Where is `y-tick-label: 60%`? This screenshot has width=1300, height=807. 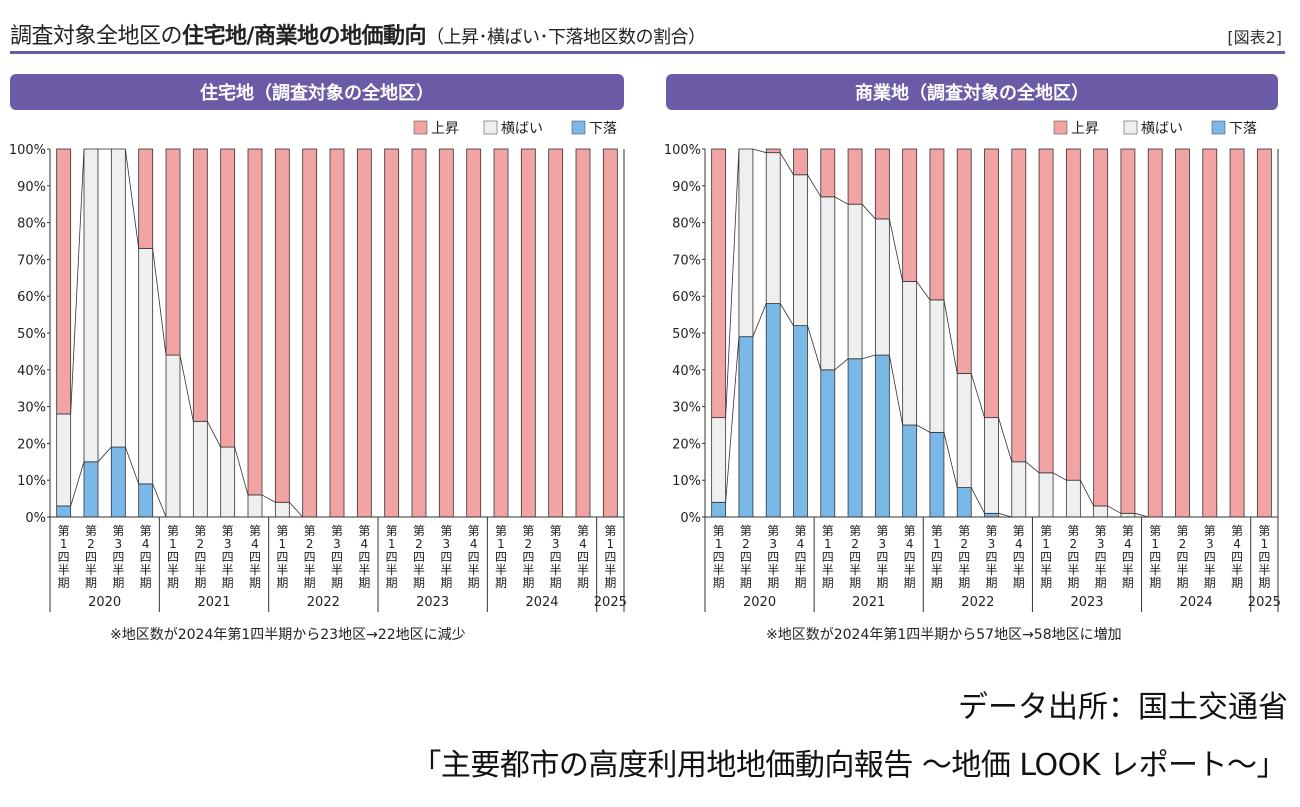 y-tick-label: 60% is located at coordinates (686, 297).